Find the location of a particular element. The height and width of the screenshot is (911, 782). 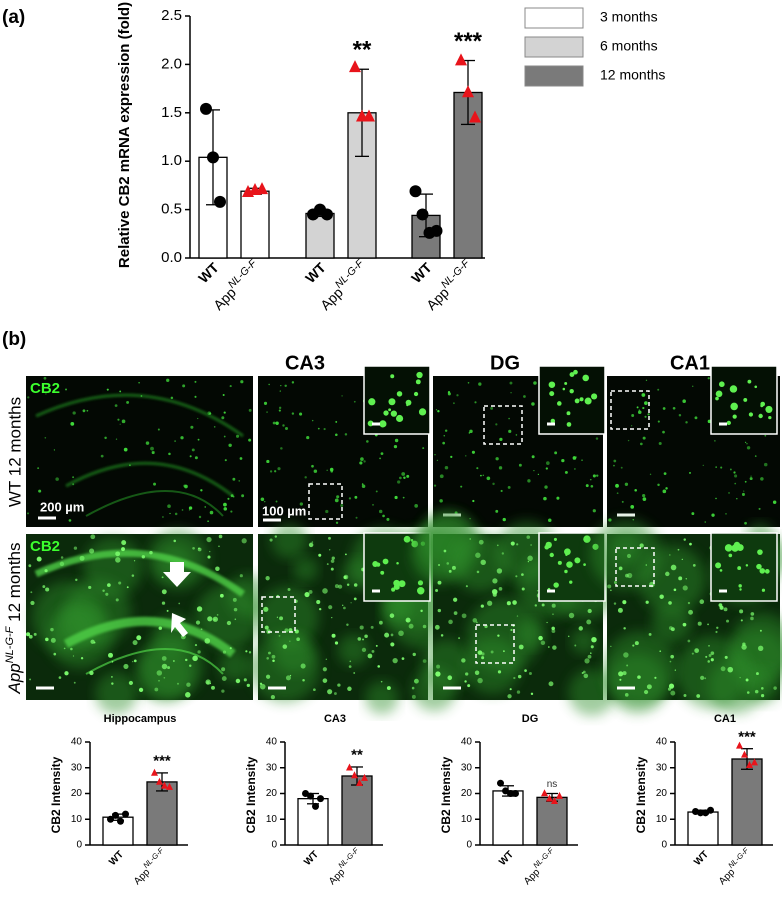

significance: *** is located at coordinates (747, 736).